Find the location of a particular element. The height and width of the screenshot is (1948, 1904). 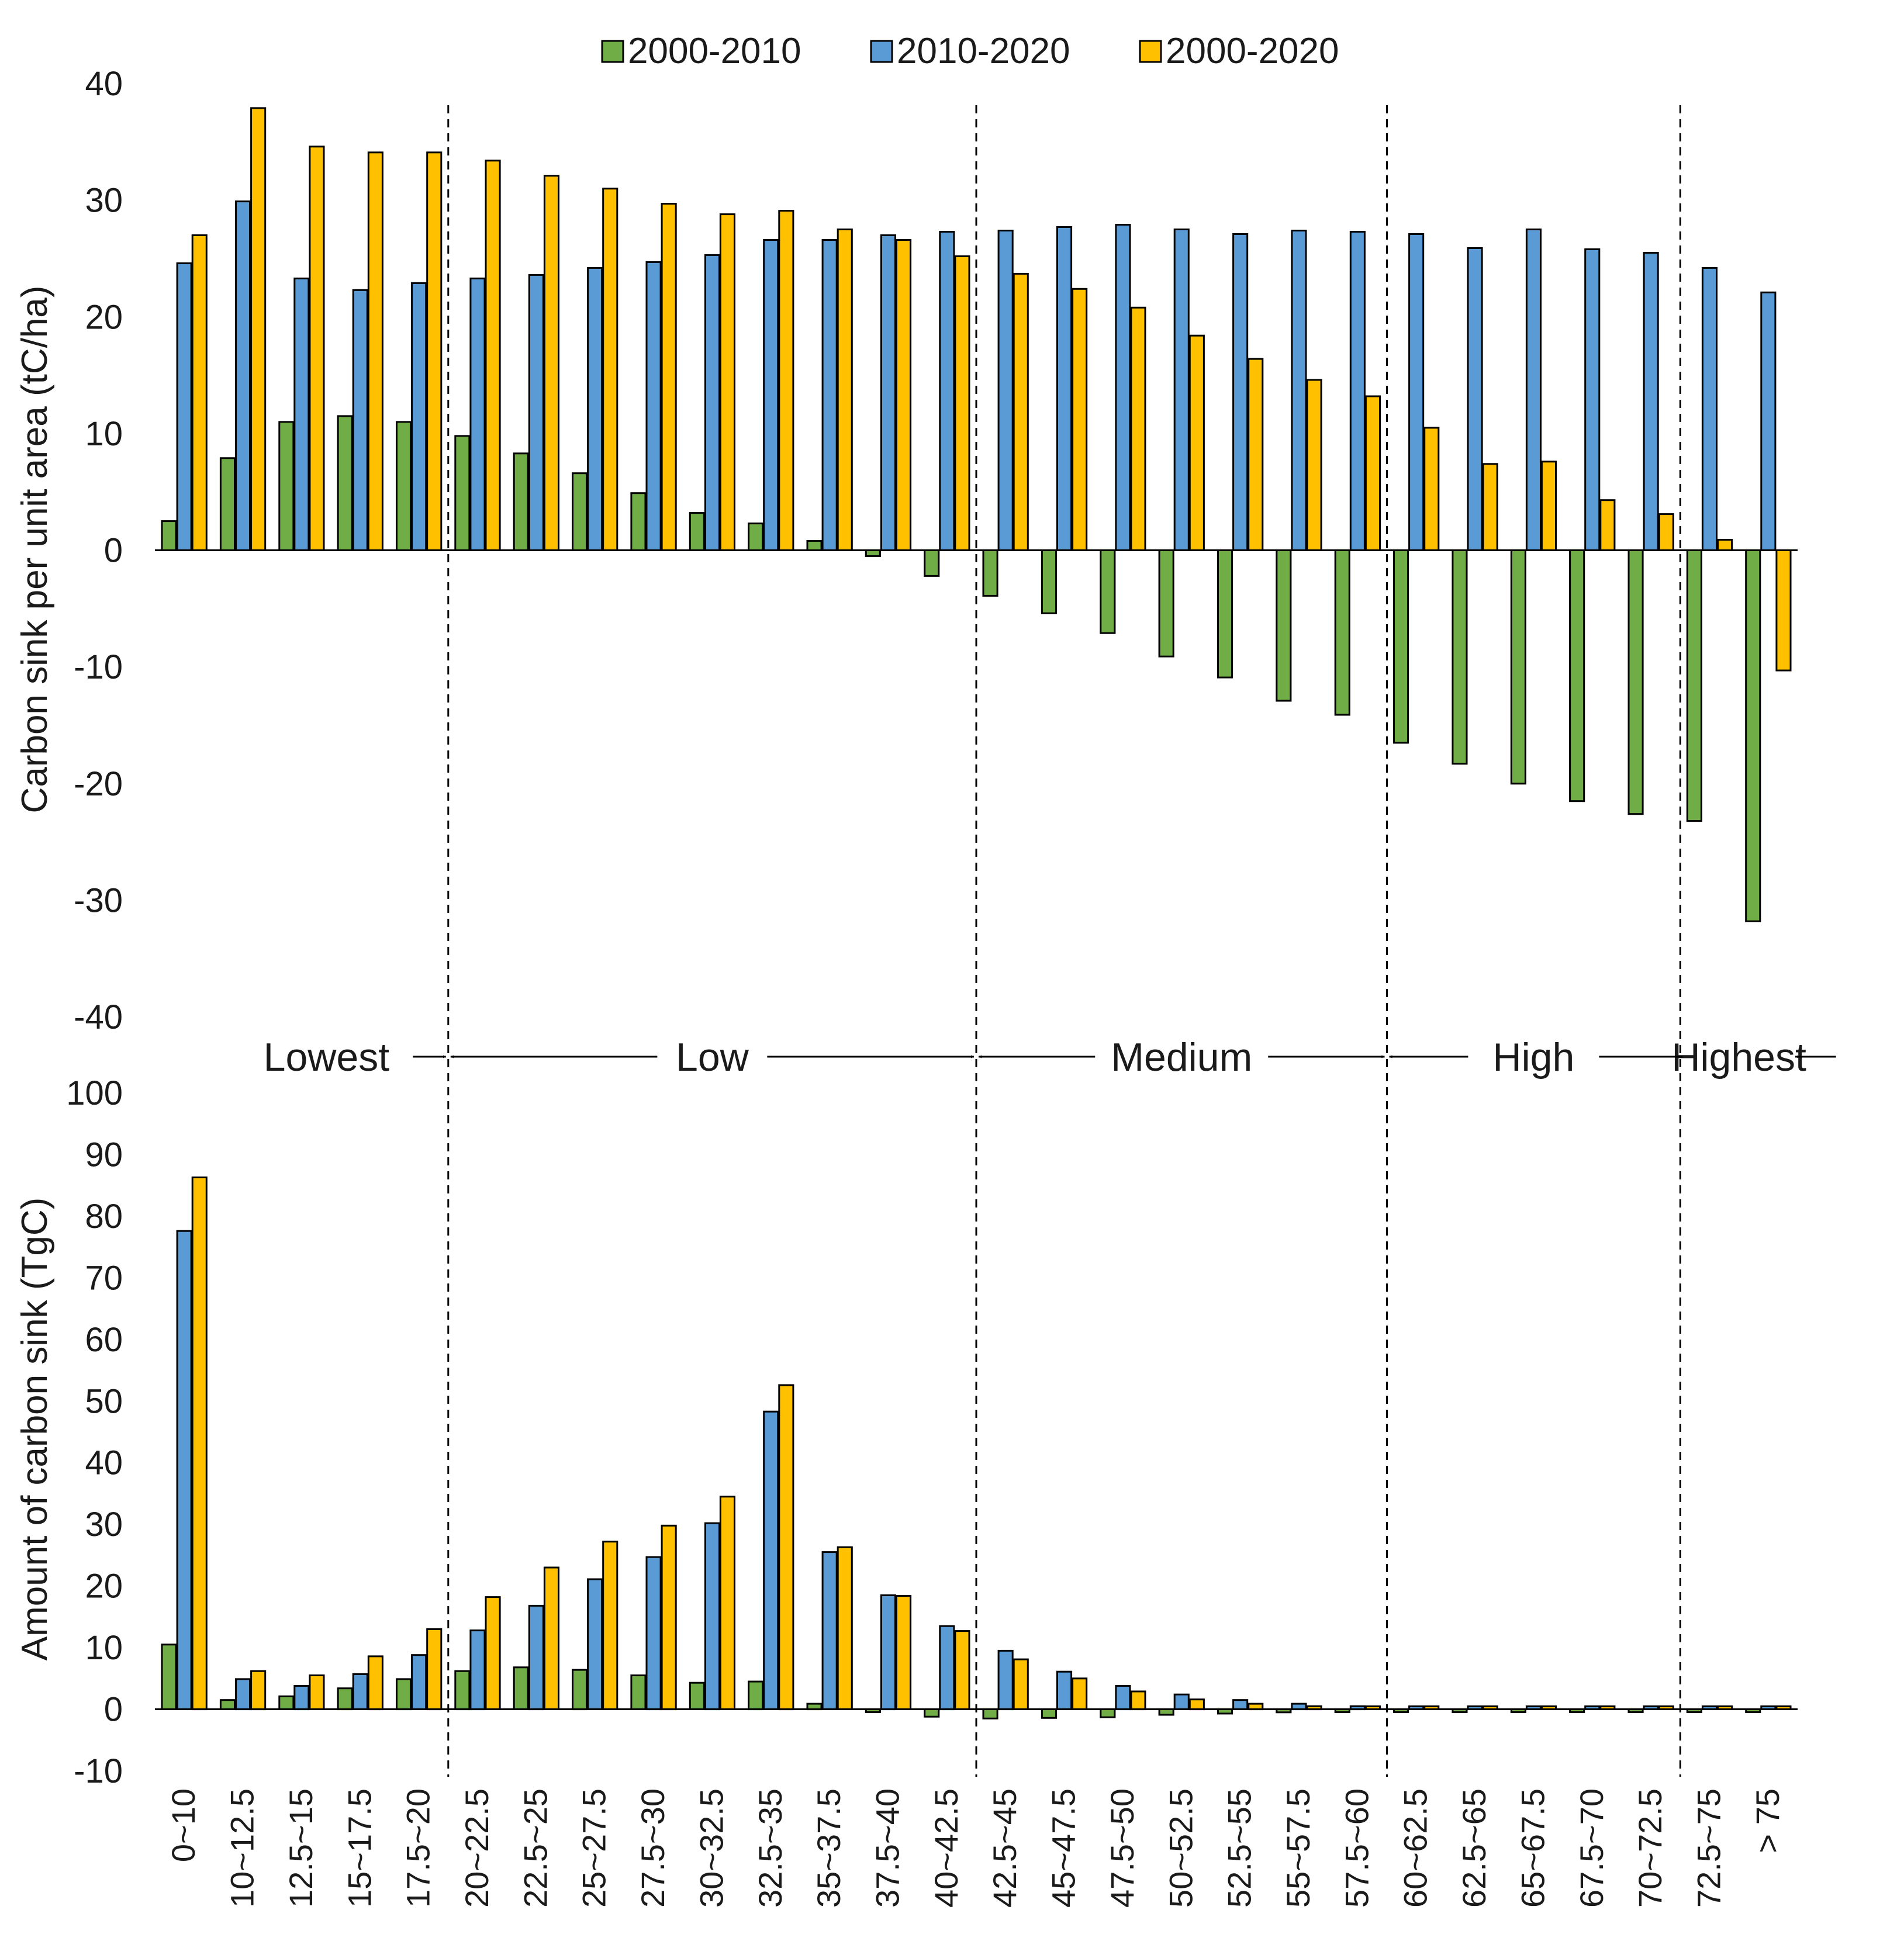

bottom-bar-2010-2020-10~12.5 is located at coordinates (243, 1695).